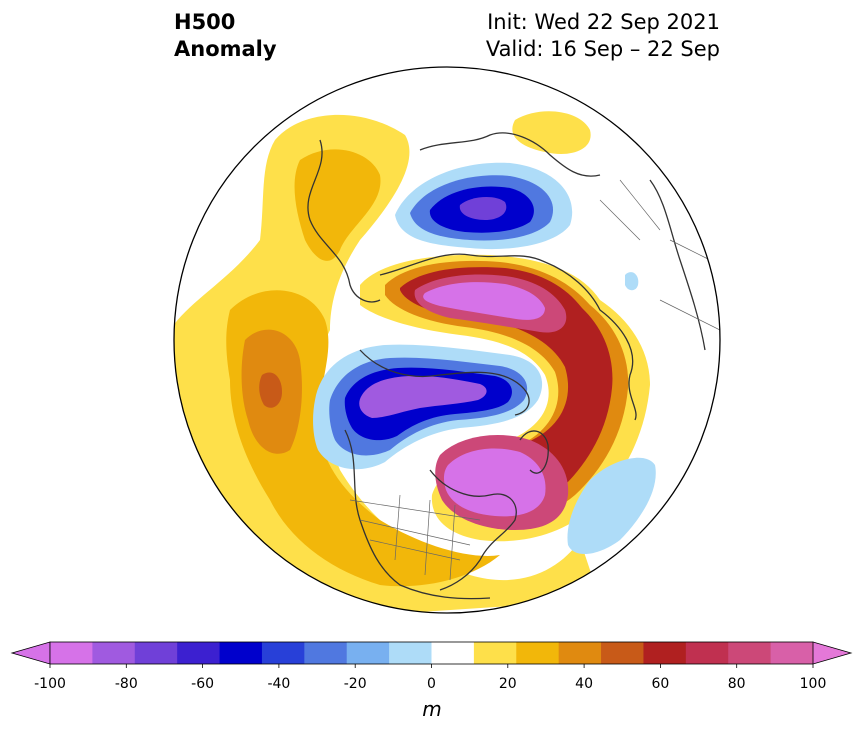  I want to click on title-type: Anomaly, so click(225, 49).